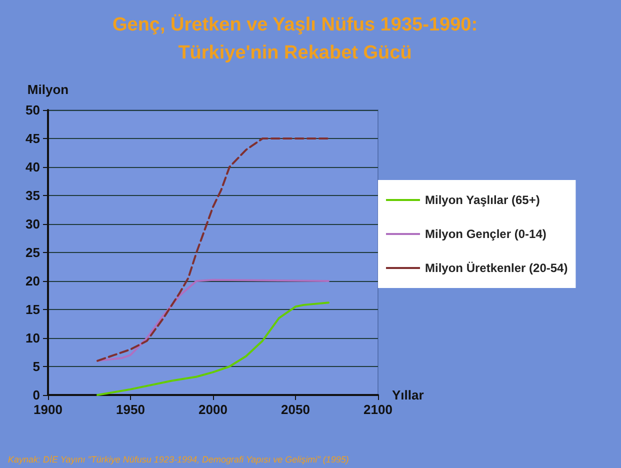  I want to click on y-tick-label: 45, so click(33, 138).